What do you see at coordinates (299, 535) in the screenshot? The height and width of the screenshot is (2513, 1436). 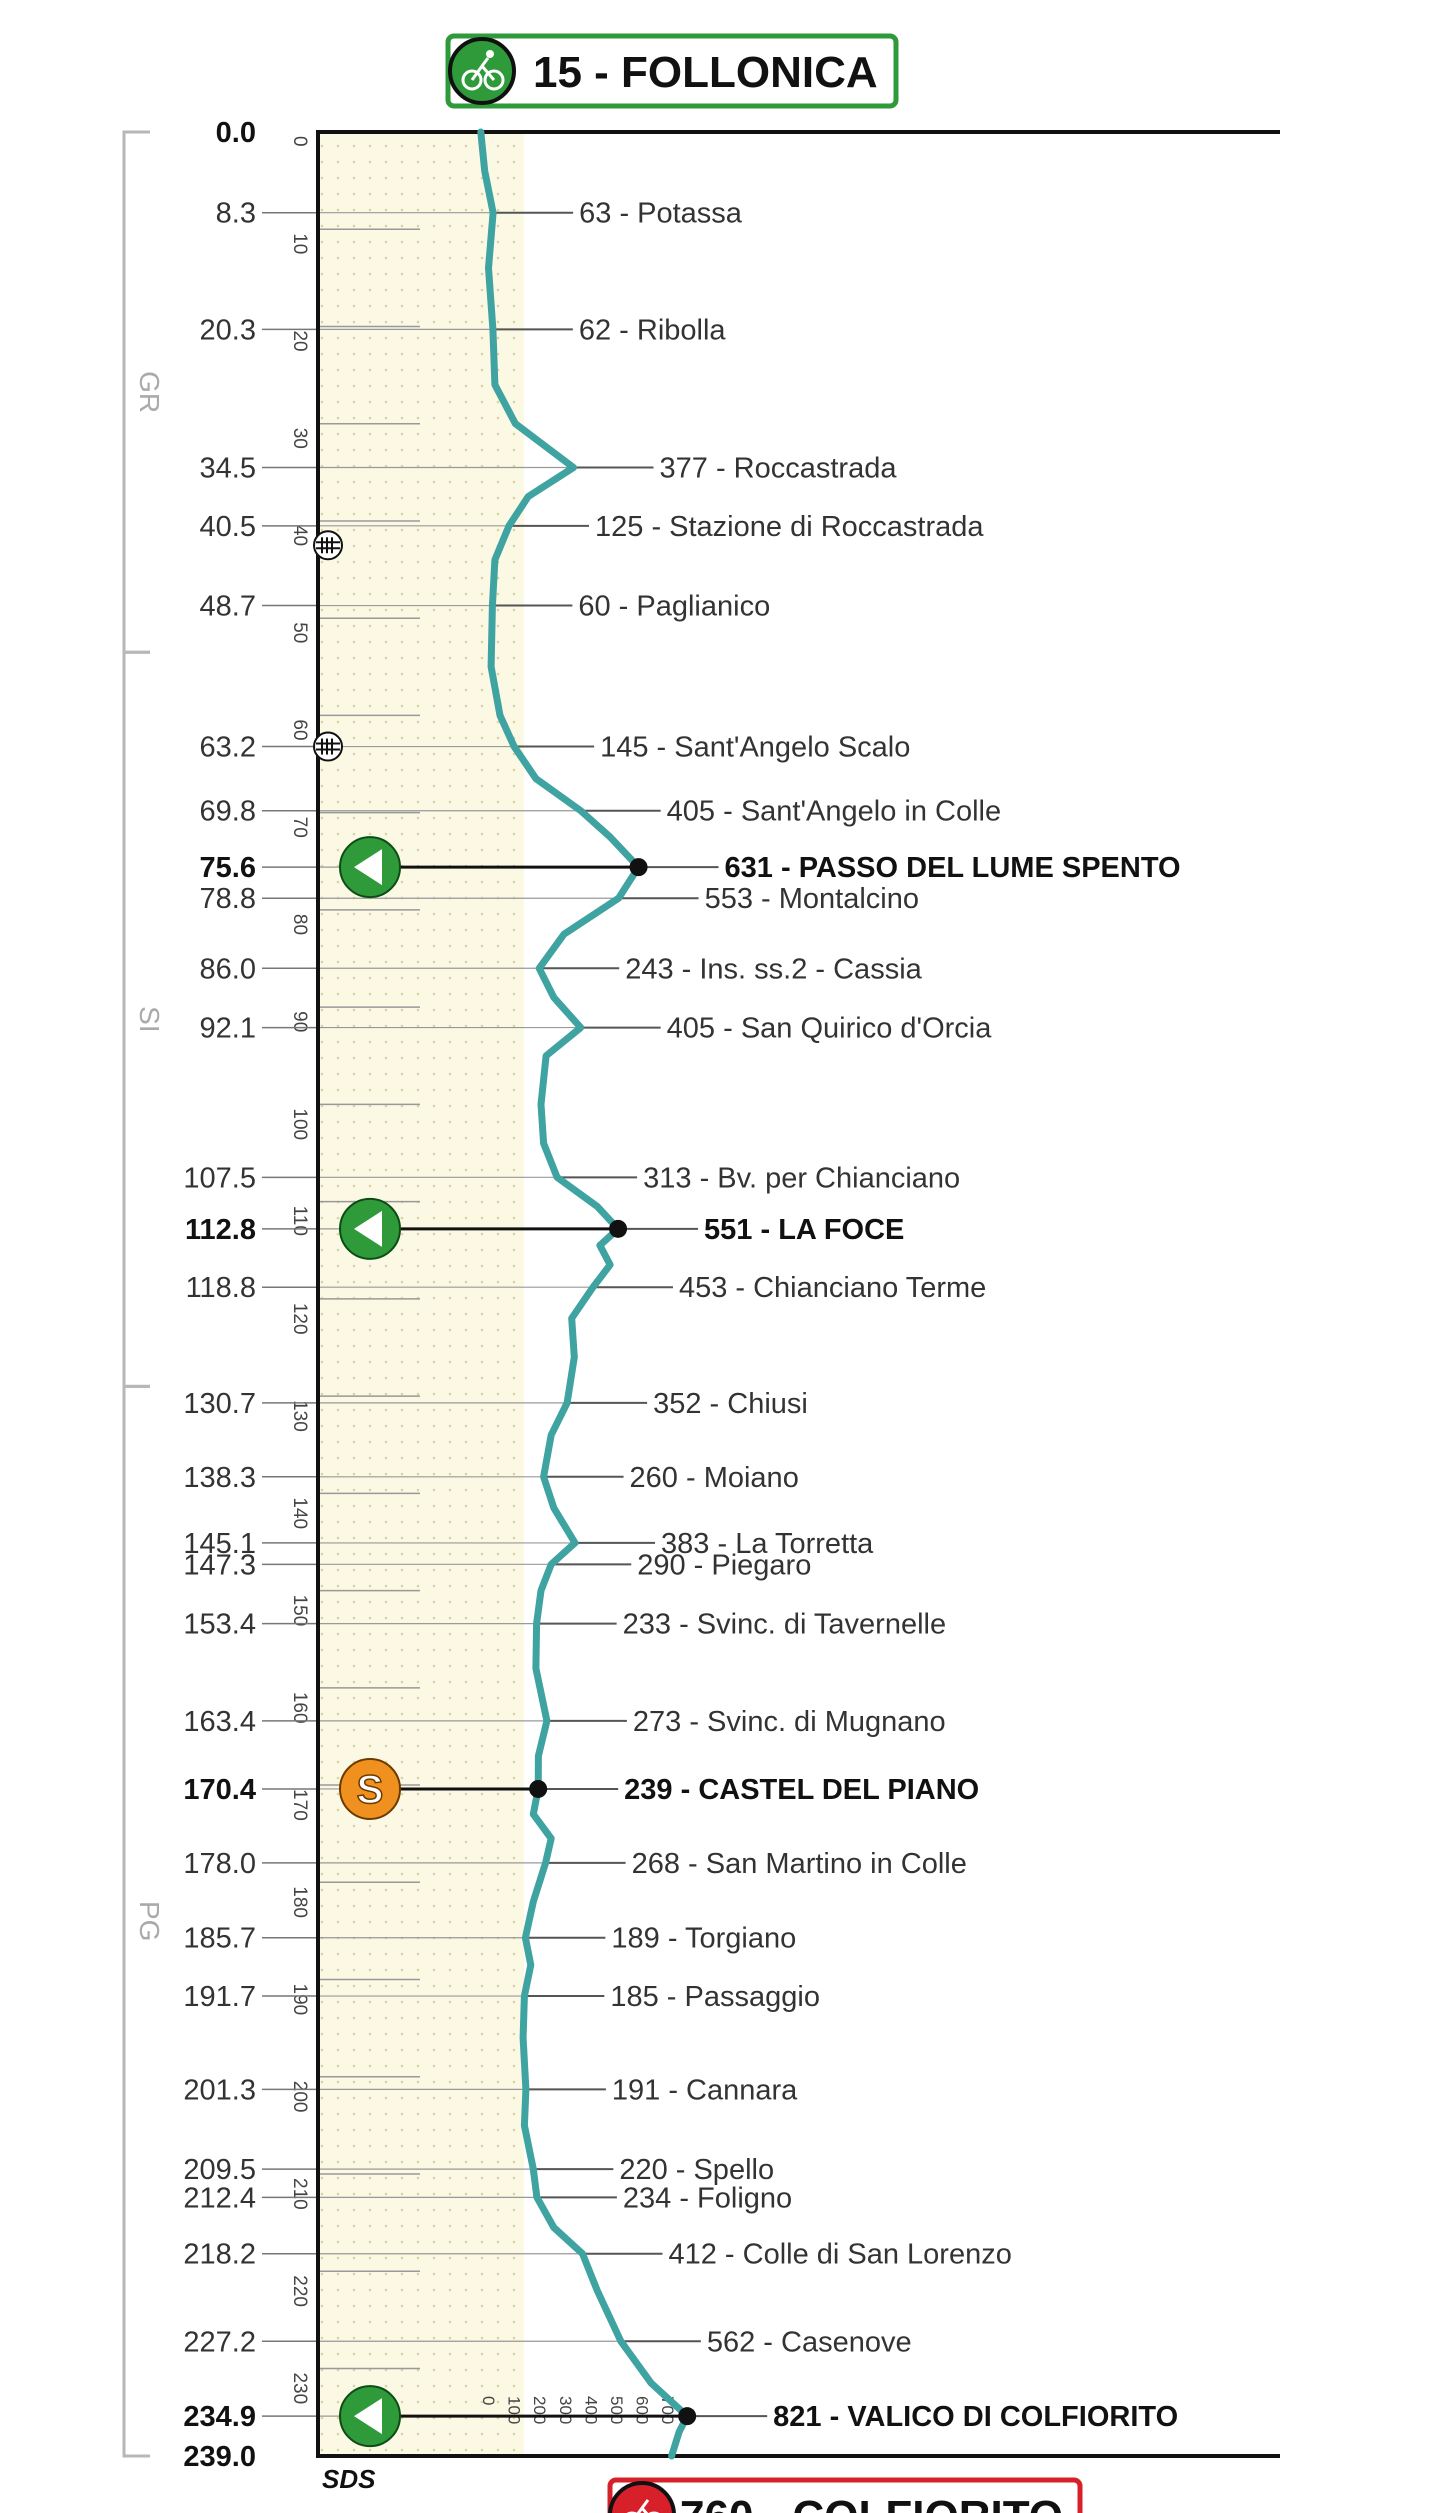 I see `distance-tick-label: 40` at bounding box center [299, 535].